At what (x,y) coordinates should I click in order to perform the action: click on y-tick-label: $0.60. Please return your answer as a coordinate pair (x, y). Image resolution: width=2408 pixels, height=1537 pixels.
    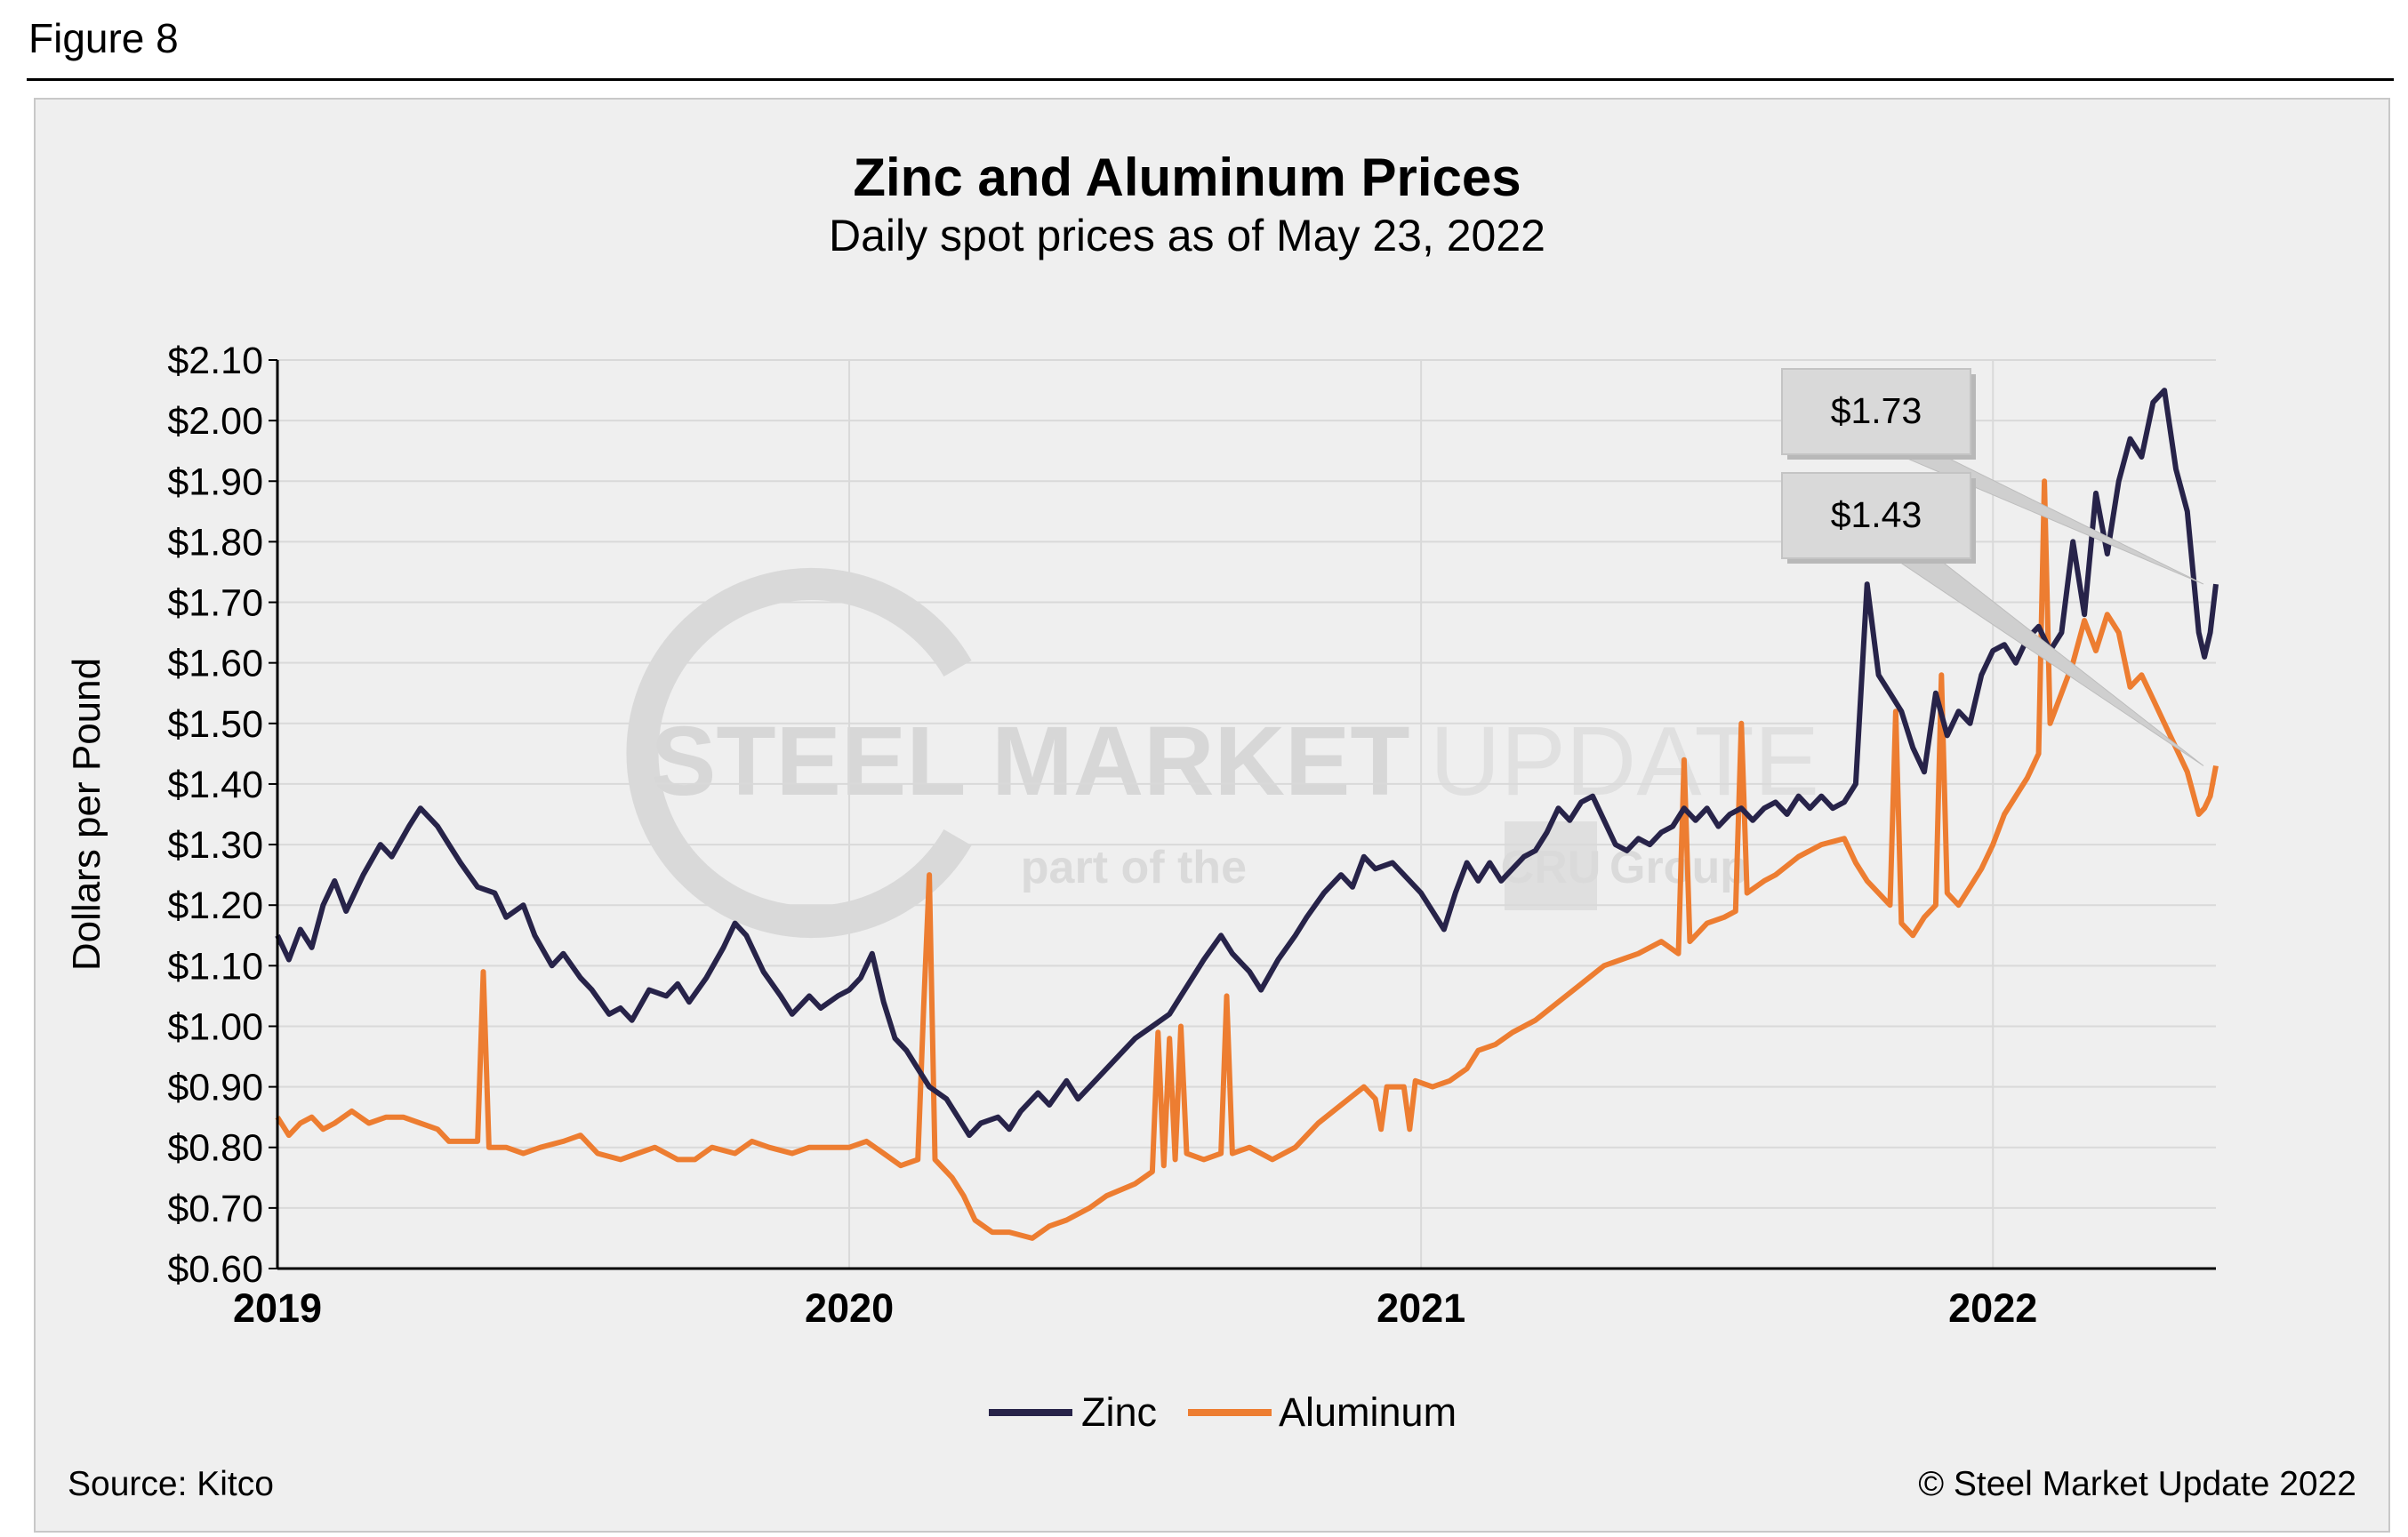
    Looking at the image, I should click on (215, 1269).